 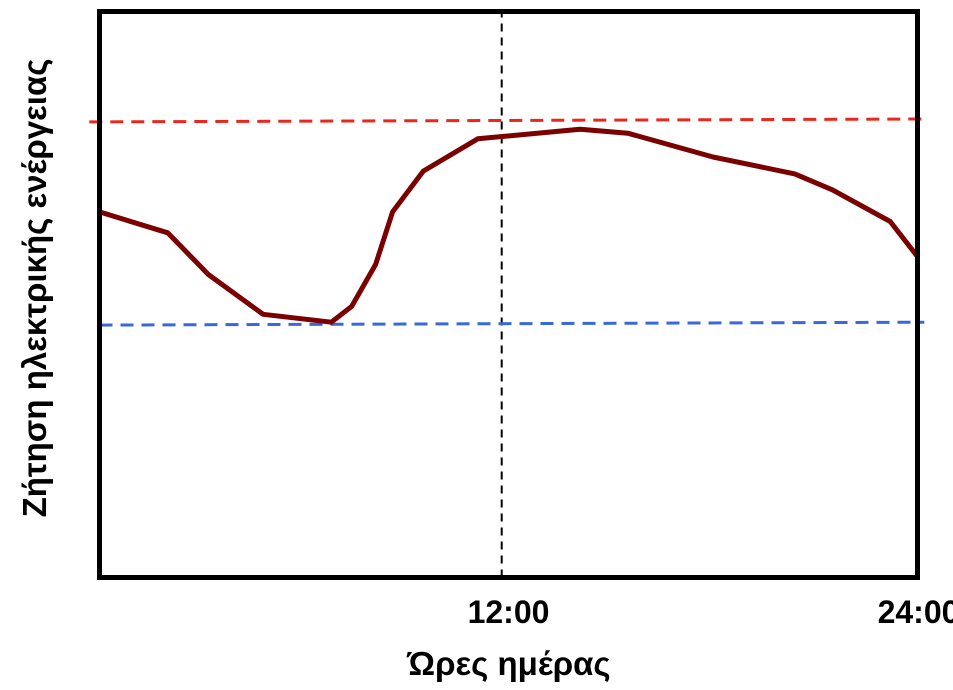 What do you see at coordinates (34, 288) in the screenshot?
I see `y-axis-title: Ζήτηση ηλεκτρικής ενέργειας` at bounding box center [34, 288].